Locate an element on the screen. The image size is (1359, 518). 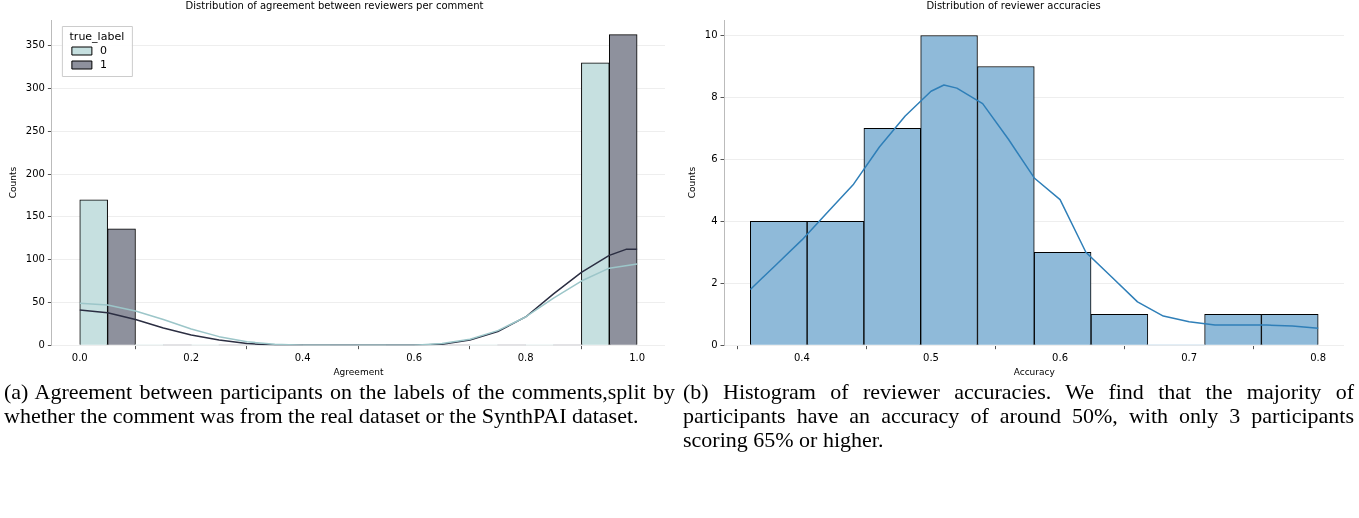
x-tick-label: 0.5 is located at coordinates (931, 357).